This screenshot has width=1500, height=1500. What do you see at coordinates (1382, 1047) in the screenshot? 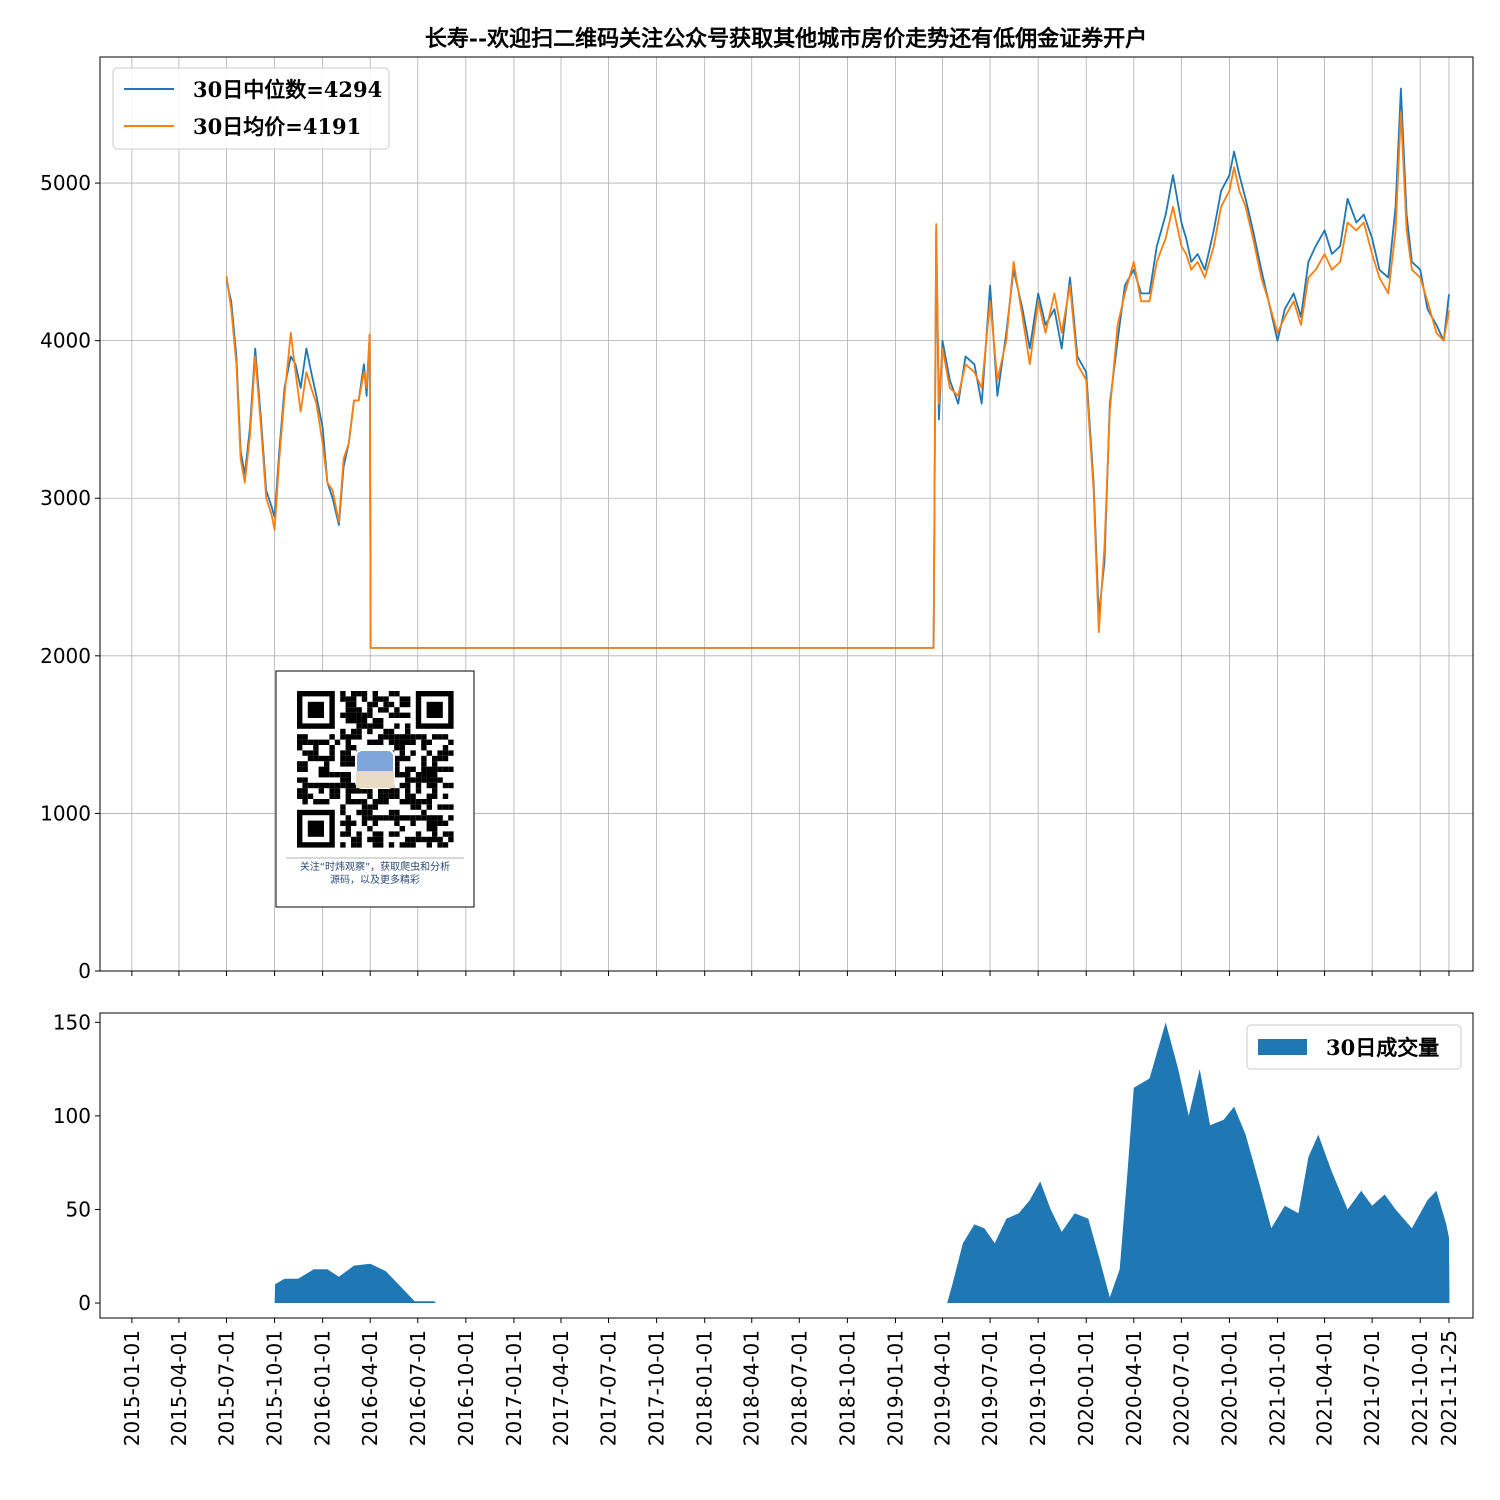
I see `legend-label-volume: 30日成交量` at bounding box center [1382, 1047].